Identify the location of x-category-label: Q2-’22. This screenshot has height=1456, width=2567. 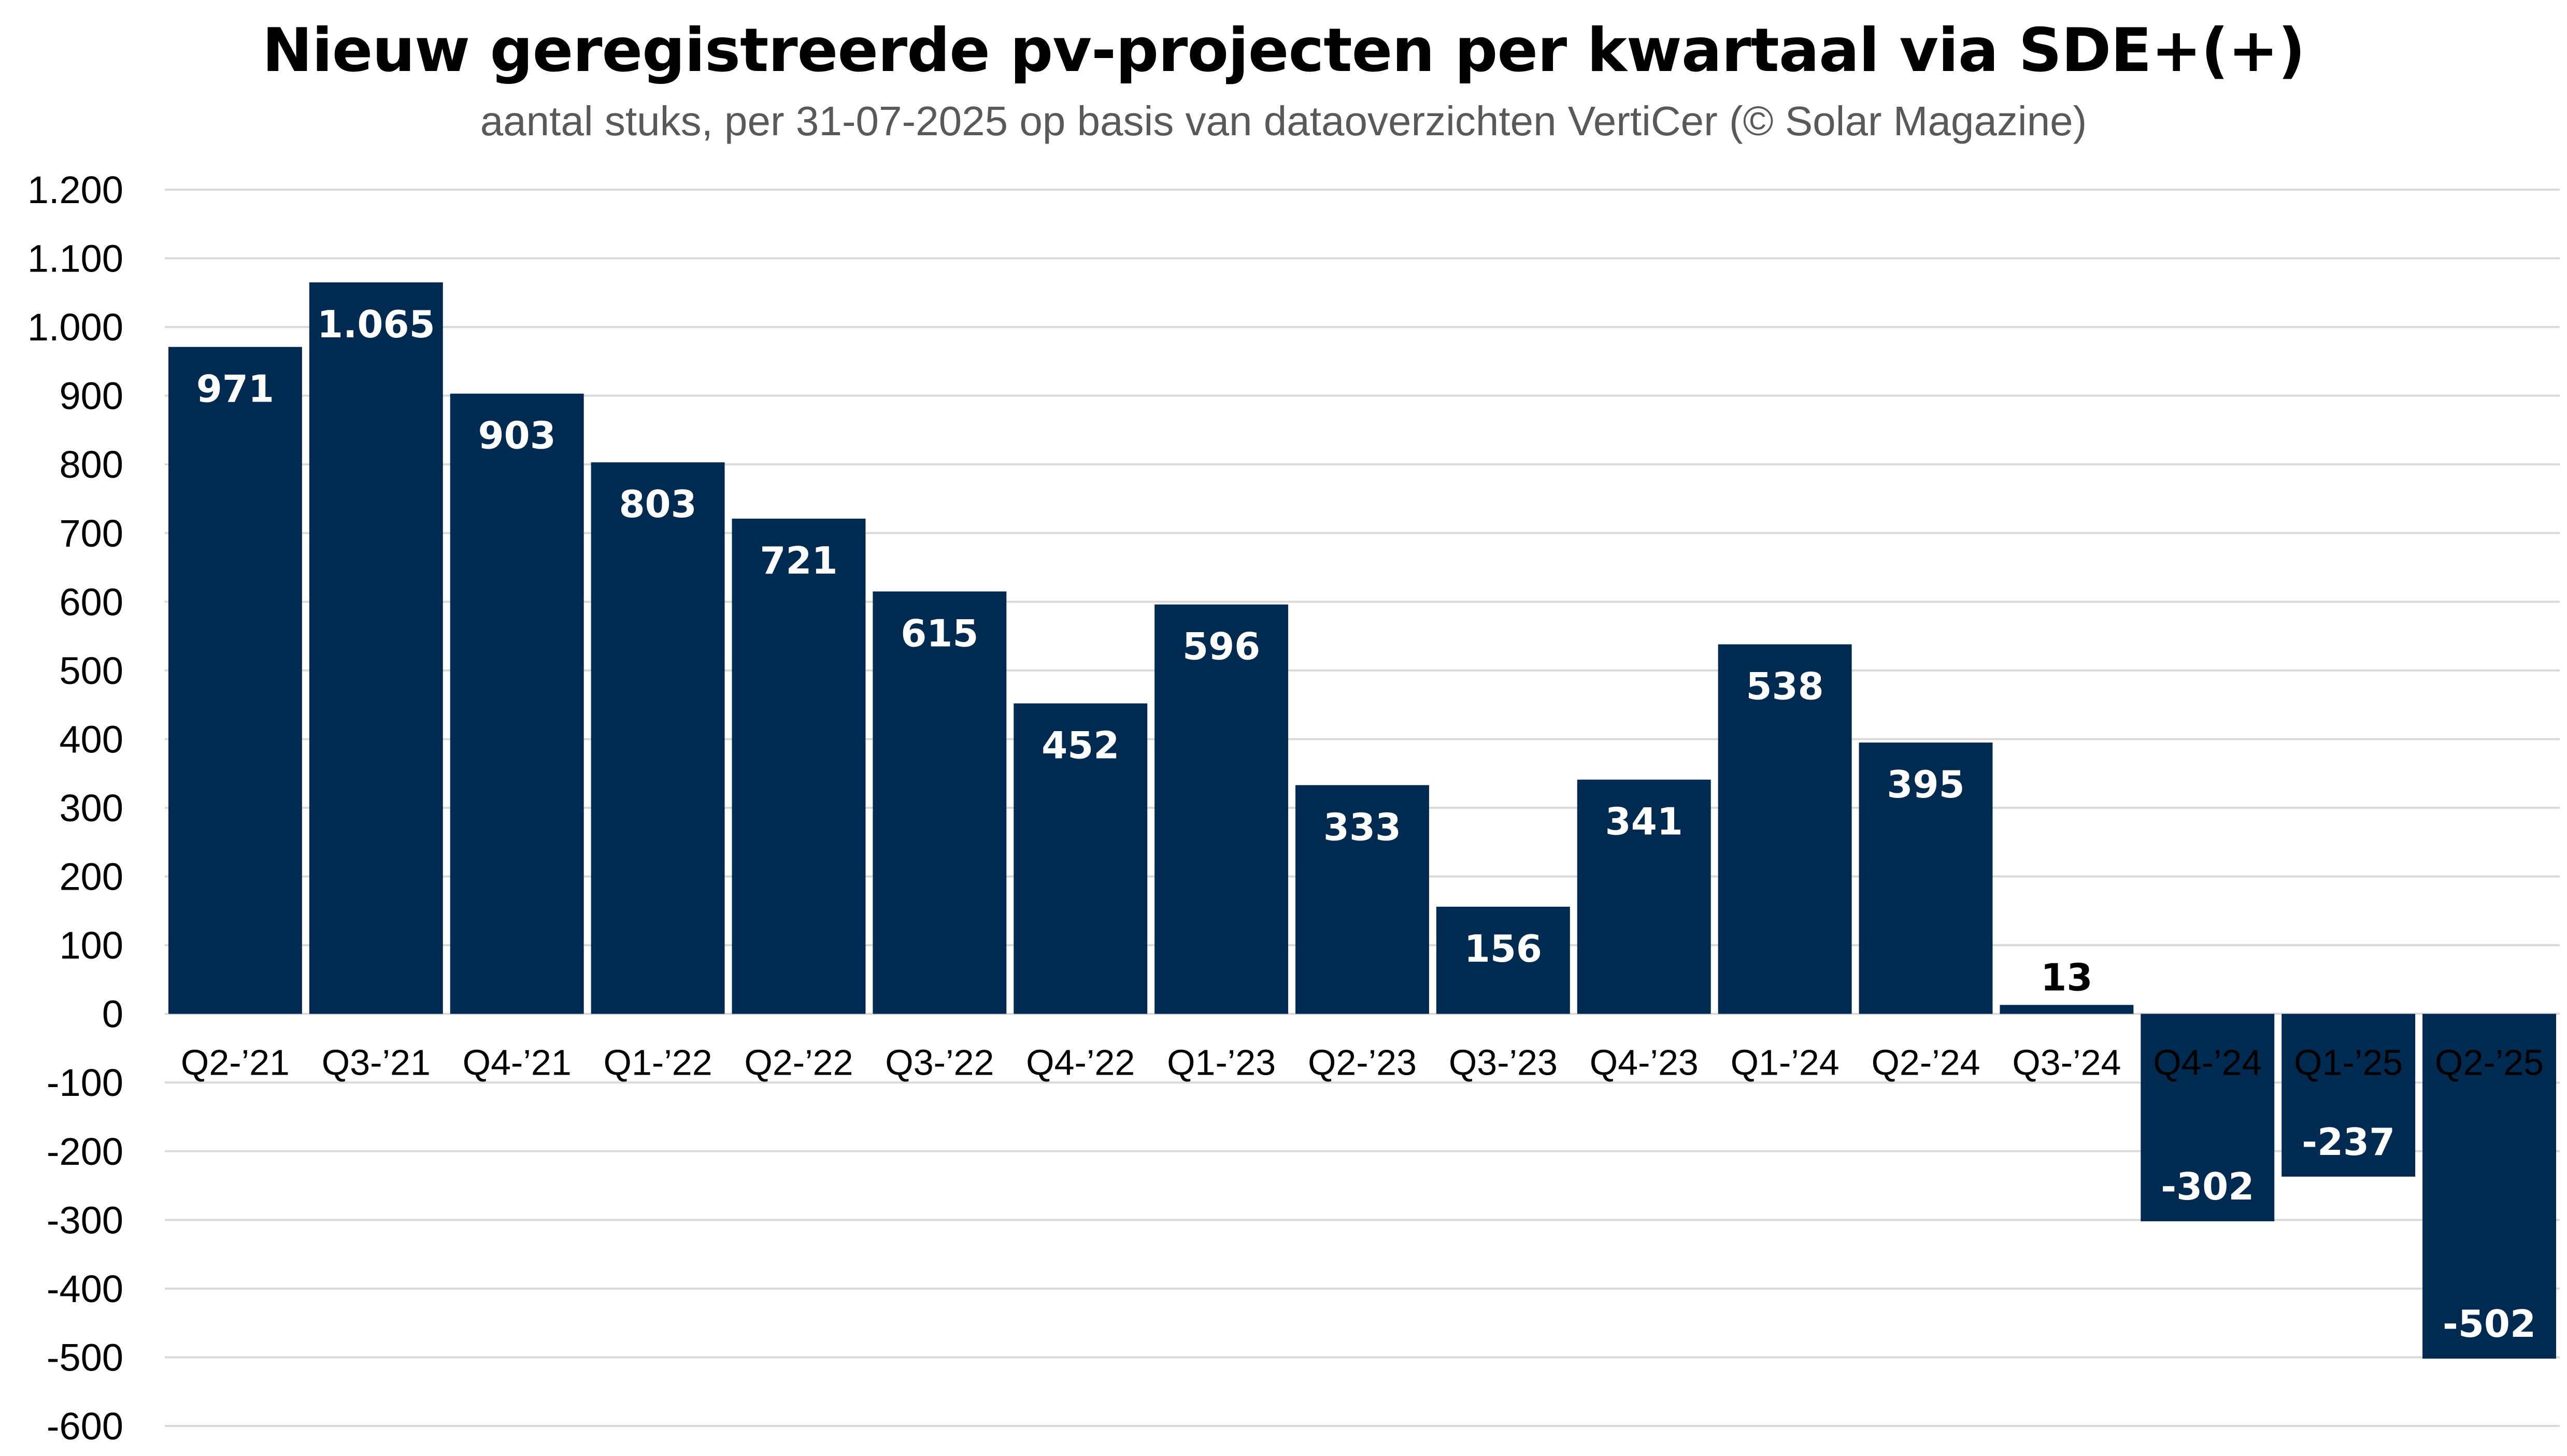
(798, 1063).